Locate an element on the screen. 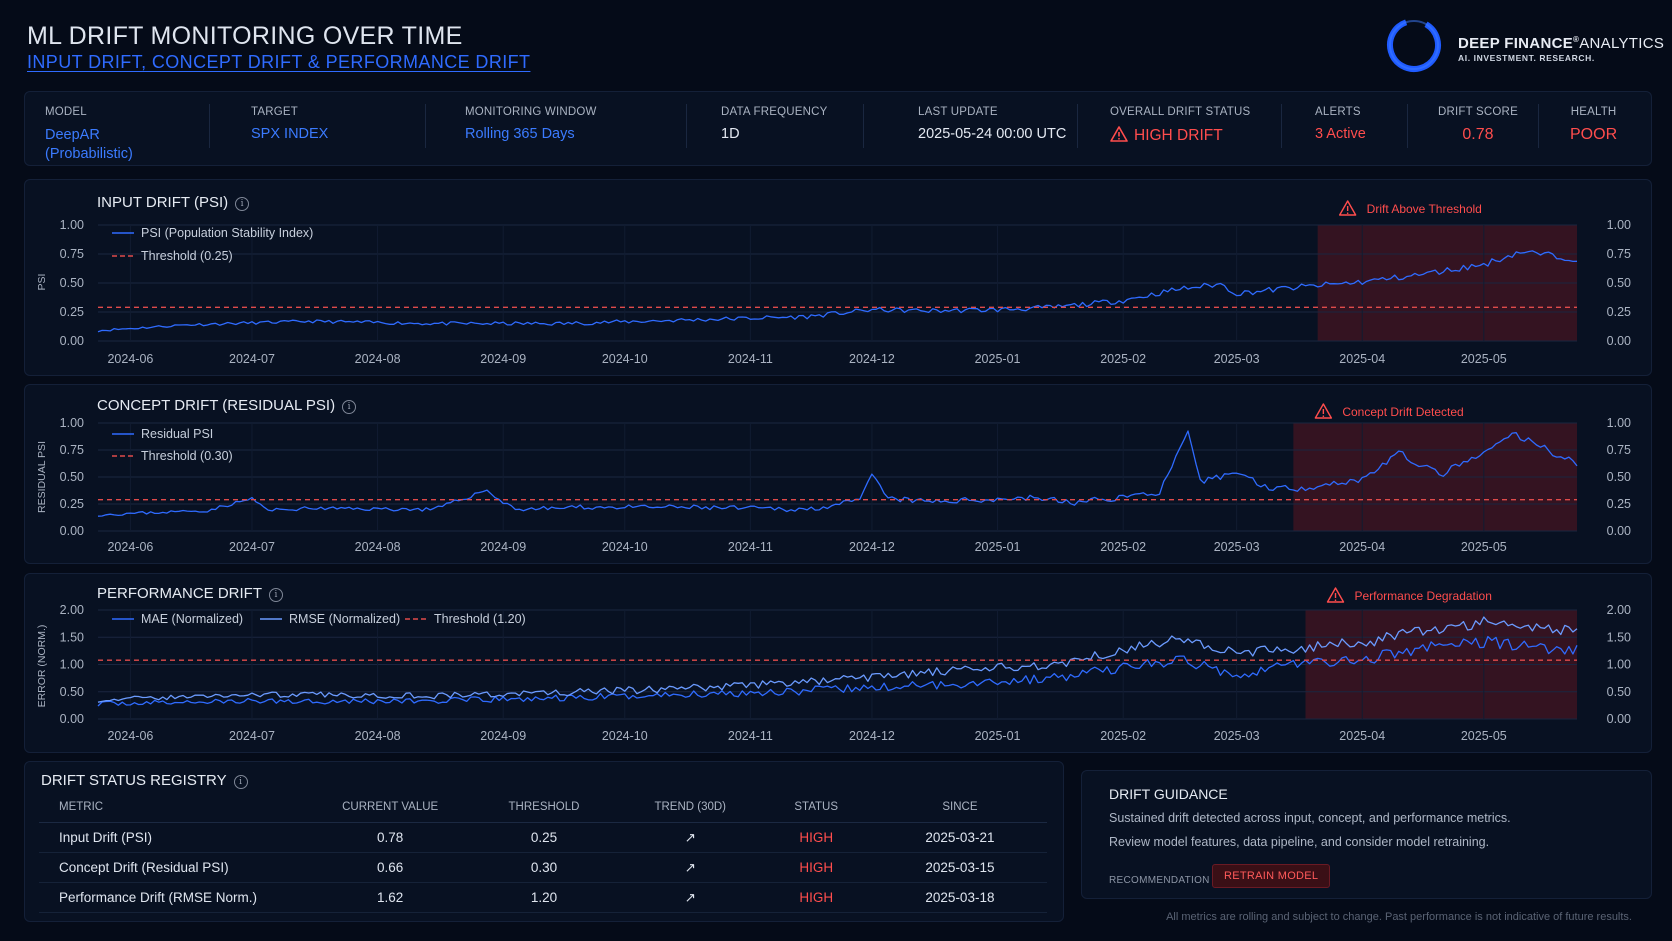 The height and width of the screenshot is (941, 1672). x-tick-label: 2024-11 is located at coordinates (750, 359).